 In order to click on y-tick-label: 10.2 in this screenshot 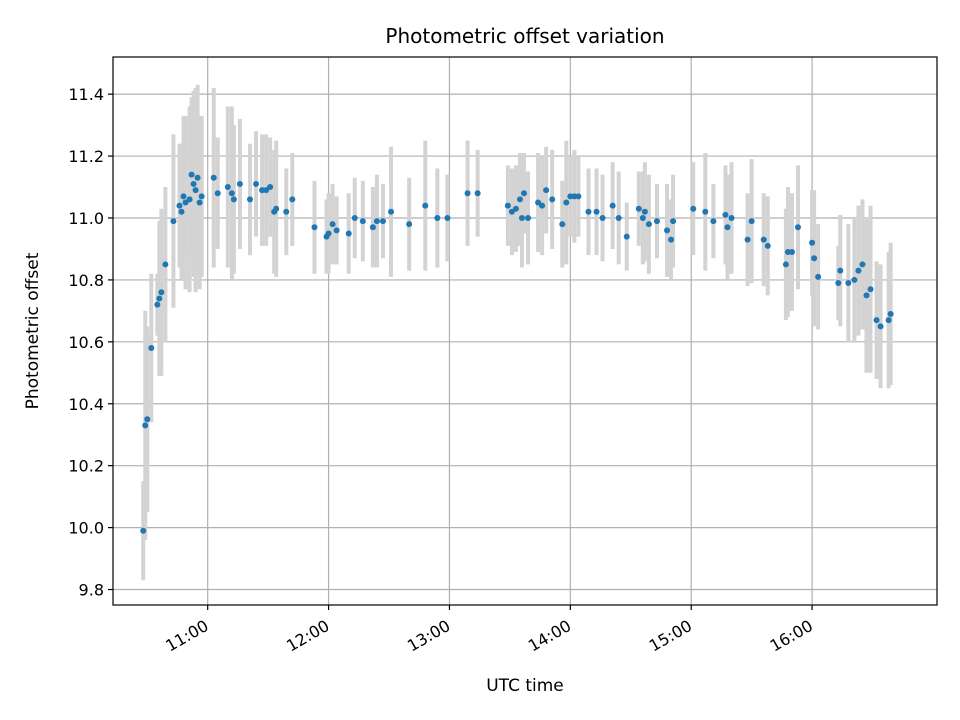, I will do `click(86, 466)`.